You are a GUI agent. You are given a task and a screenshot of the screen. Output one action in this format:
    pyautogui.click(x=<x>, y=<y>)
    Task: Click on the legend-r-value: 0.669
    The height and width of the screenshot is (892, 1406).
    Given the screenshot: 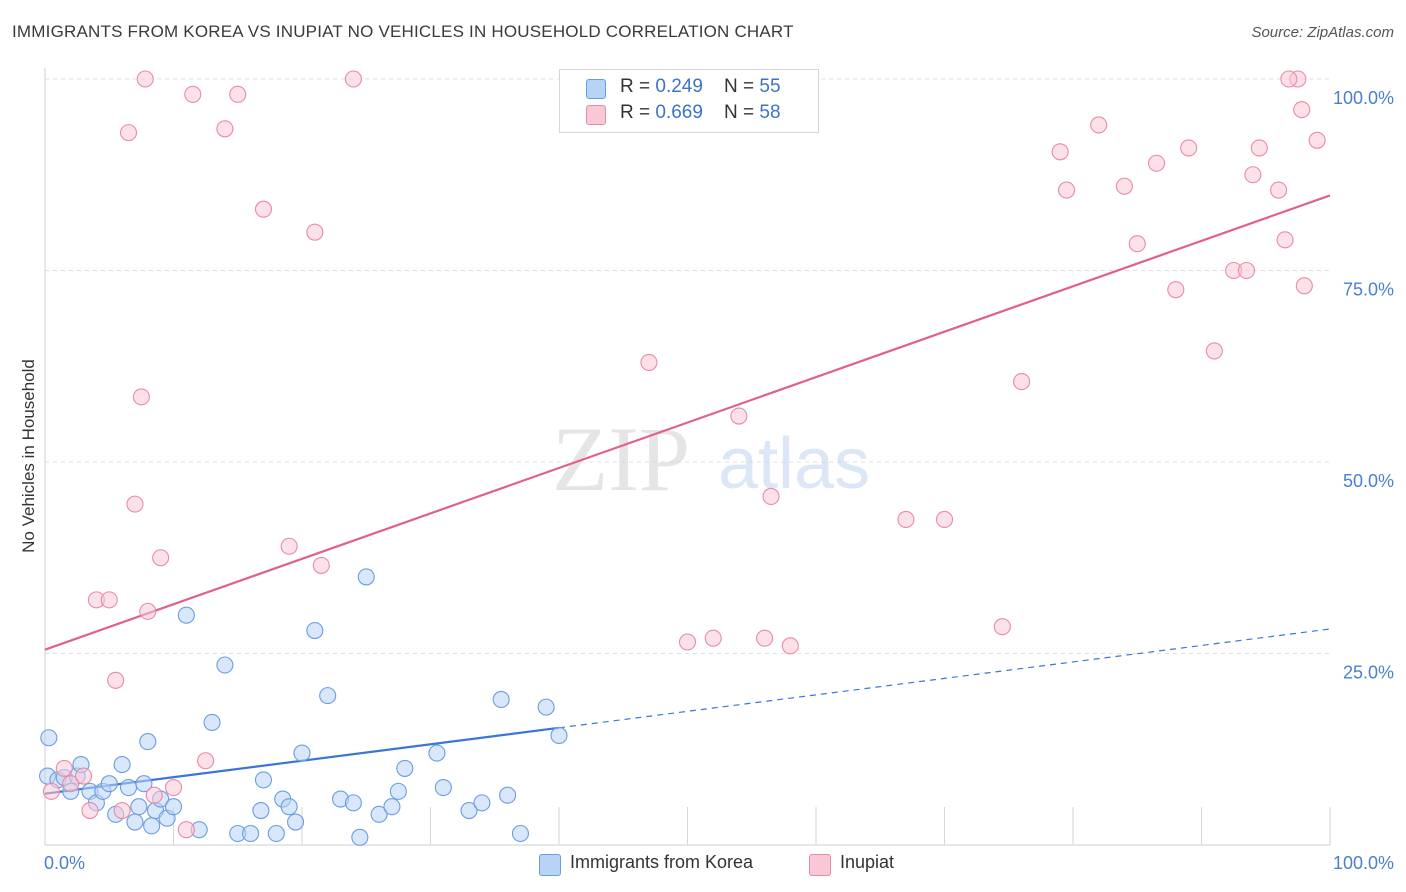 What is the action you would take?
    pyautogui.click(x=679, y=112)
    